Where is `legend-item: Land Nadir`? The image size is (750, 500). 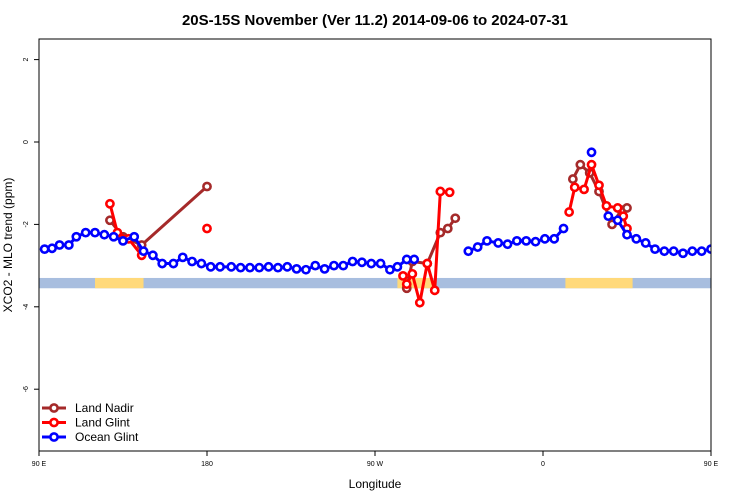
legend-item: Land Nadir is located at coordinates (88, 408).